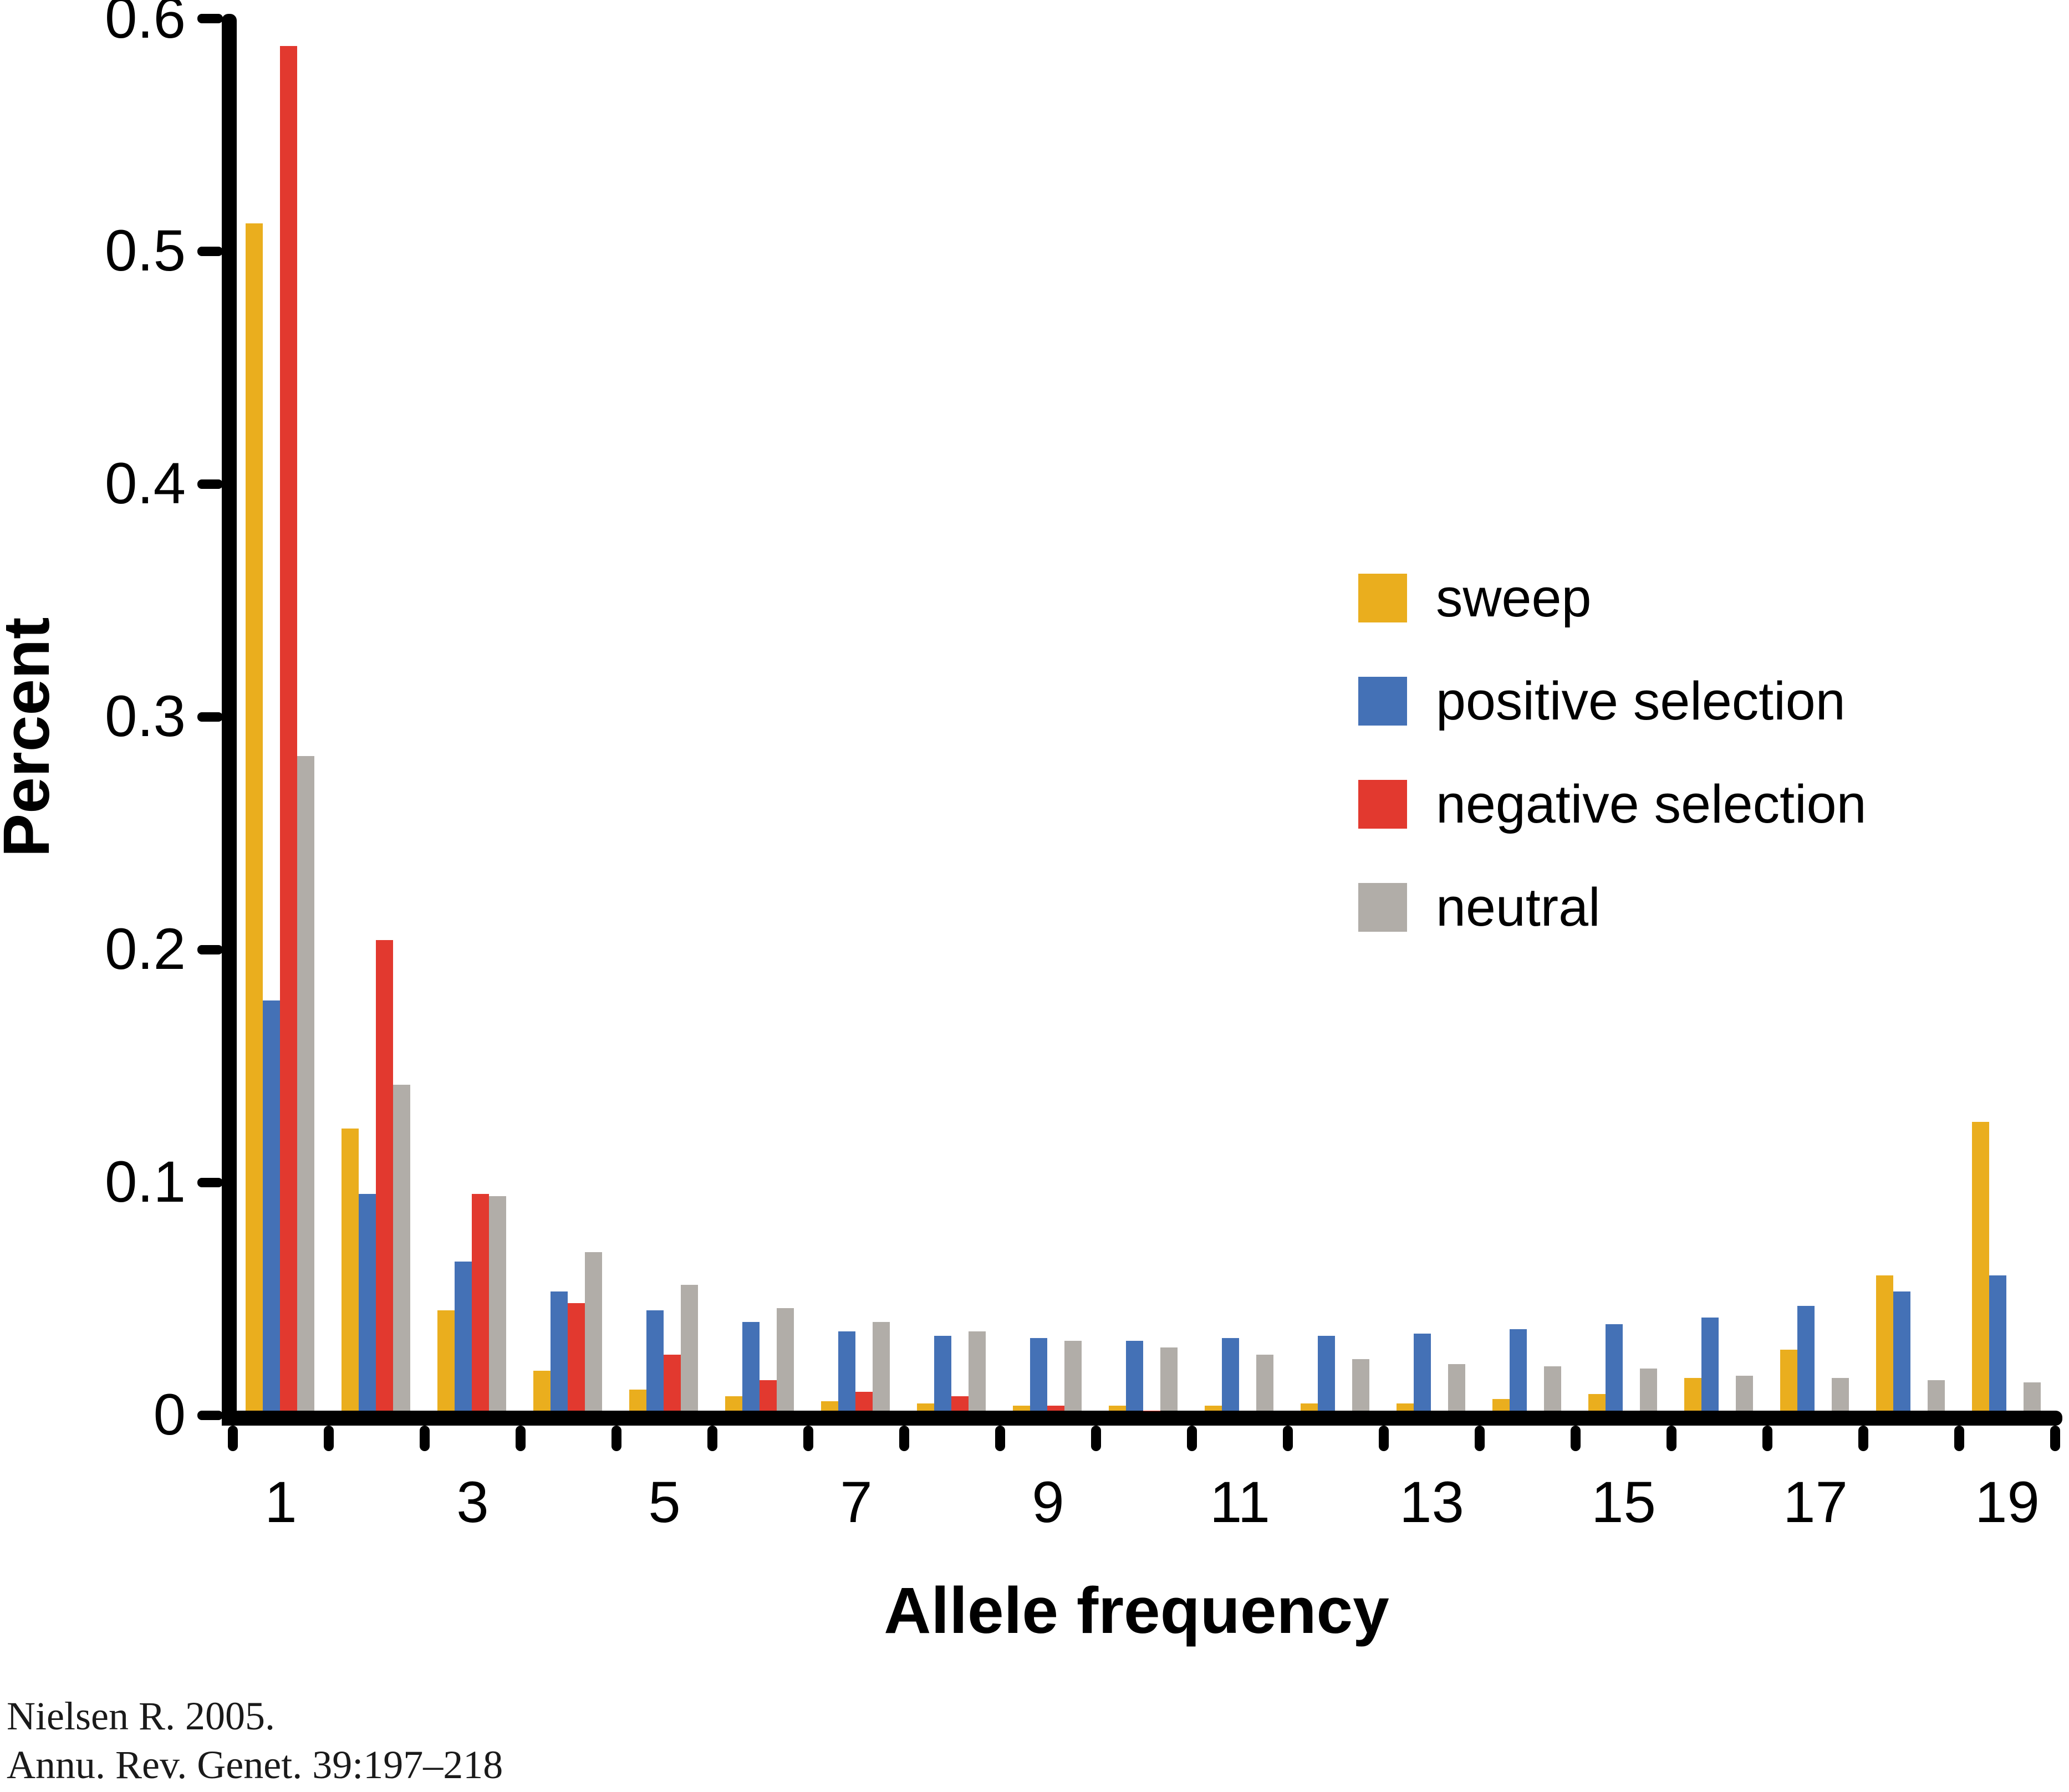  What do you see at coordinates (1815, 1502) in the screenshot?
I see `x-tick-label-17: 17` at bounding box center [1815, 1502].